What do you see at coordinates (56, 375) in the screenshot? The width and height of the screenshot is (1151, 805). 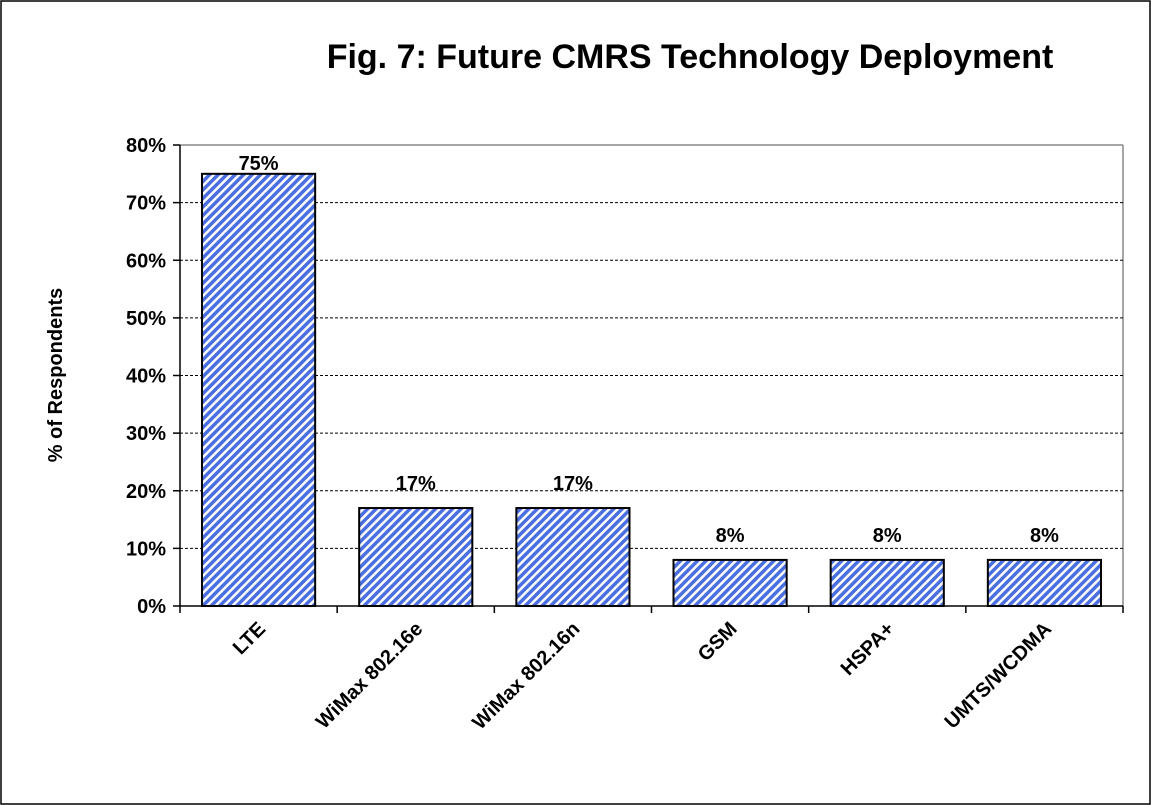 I see `y-axis-label: % of Respondents` at bounding box center [56, 375].